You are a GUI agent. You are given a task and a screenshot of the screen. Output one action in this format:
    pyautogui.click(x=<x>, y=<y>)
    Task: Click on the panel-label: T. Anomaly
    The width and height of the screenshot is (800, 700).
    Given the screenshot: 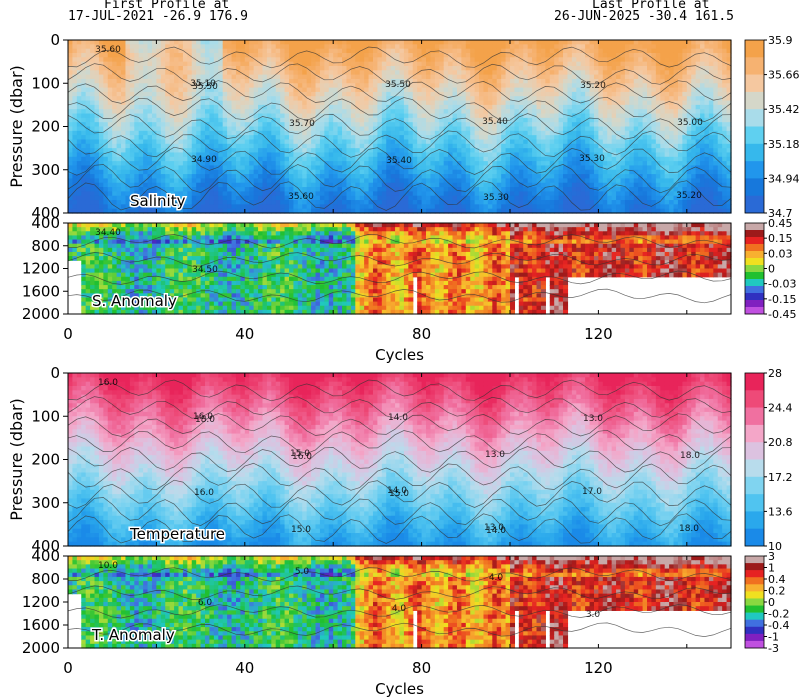 What is the action you would take?
    pyautogui.click(x=133, y=635)
    